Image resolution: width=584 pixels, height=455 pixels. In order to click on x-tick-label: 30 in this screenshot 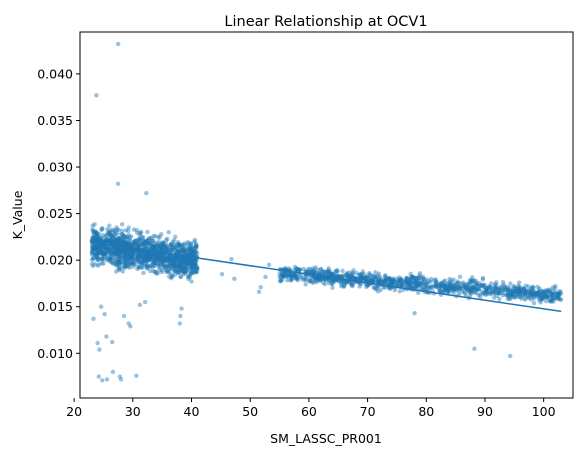, I will do `click(133, 411)`.